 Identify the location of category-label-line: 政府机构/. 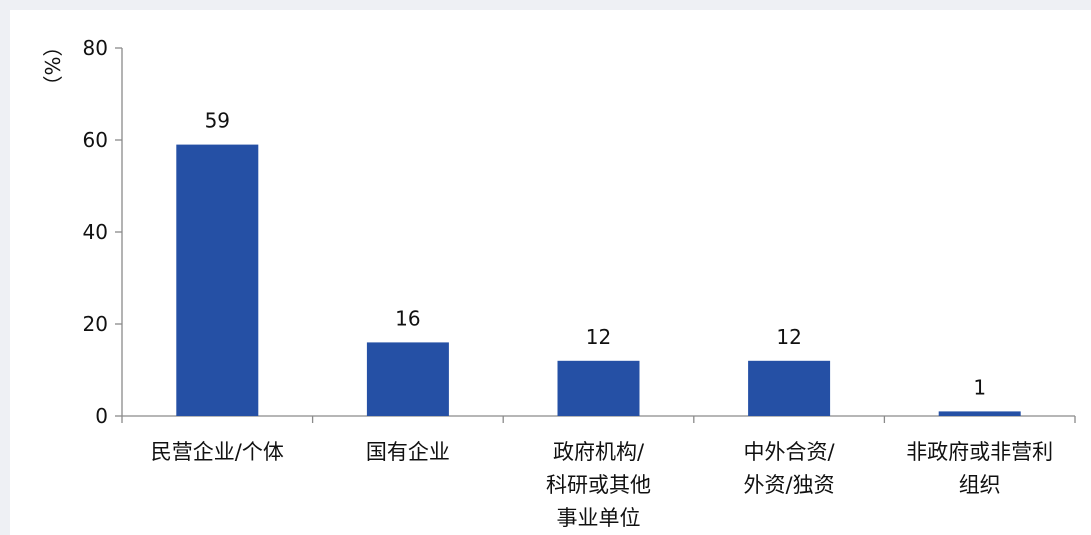
(599, 452).